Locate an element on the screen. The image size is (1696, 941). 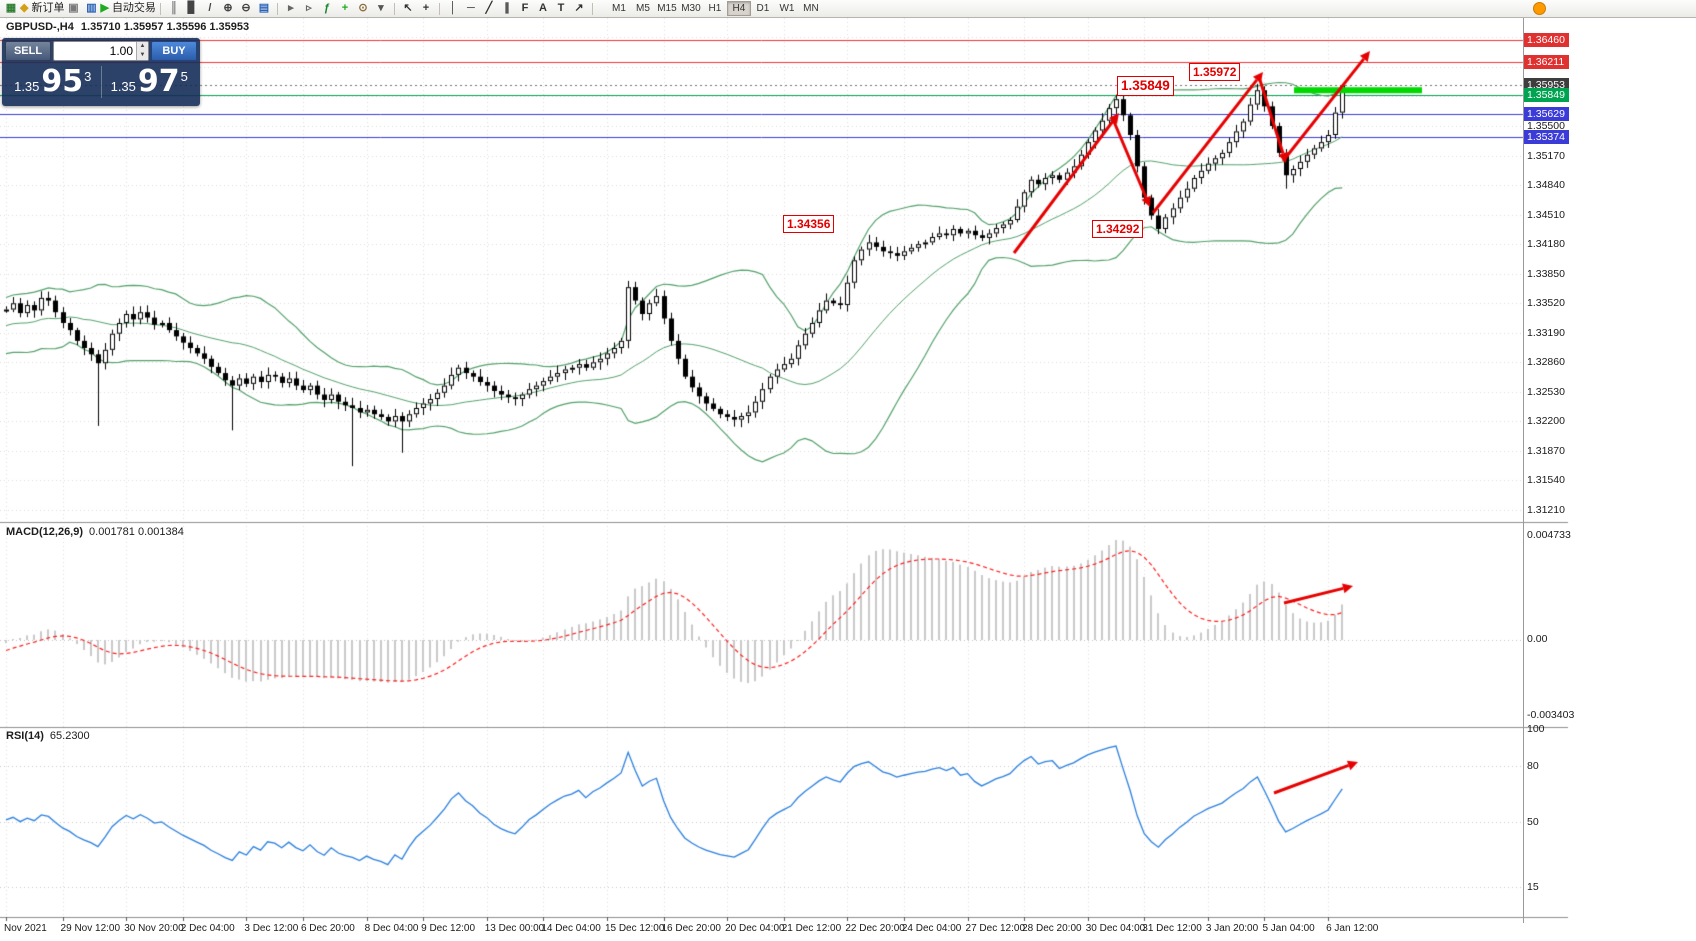
trade-controls-row: SELL 1.00 ▲ ▼ BUY is located at coordinates (101, 51).